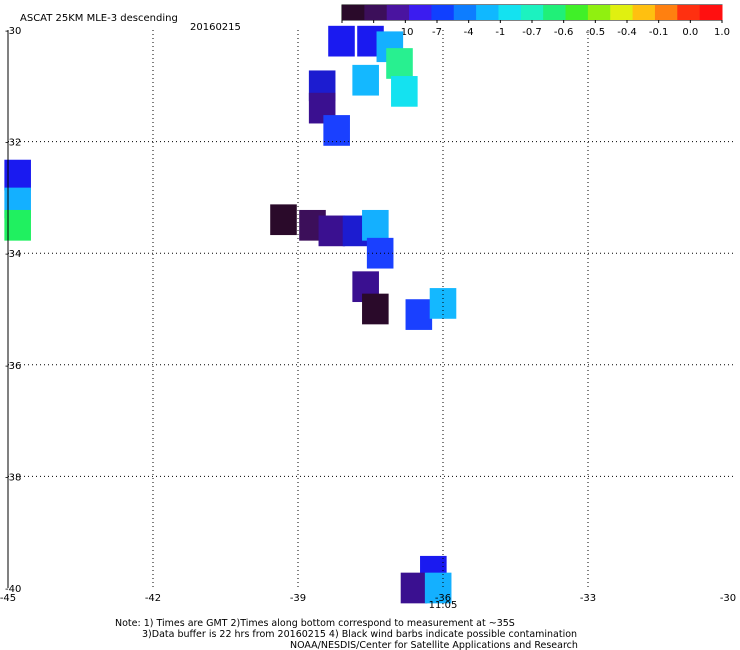 This screenshot has width=740, height=650. Describe the element at coordinates (13, 366) in the screenshot. I see `lat-tick-label: -36` at that location.